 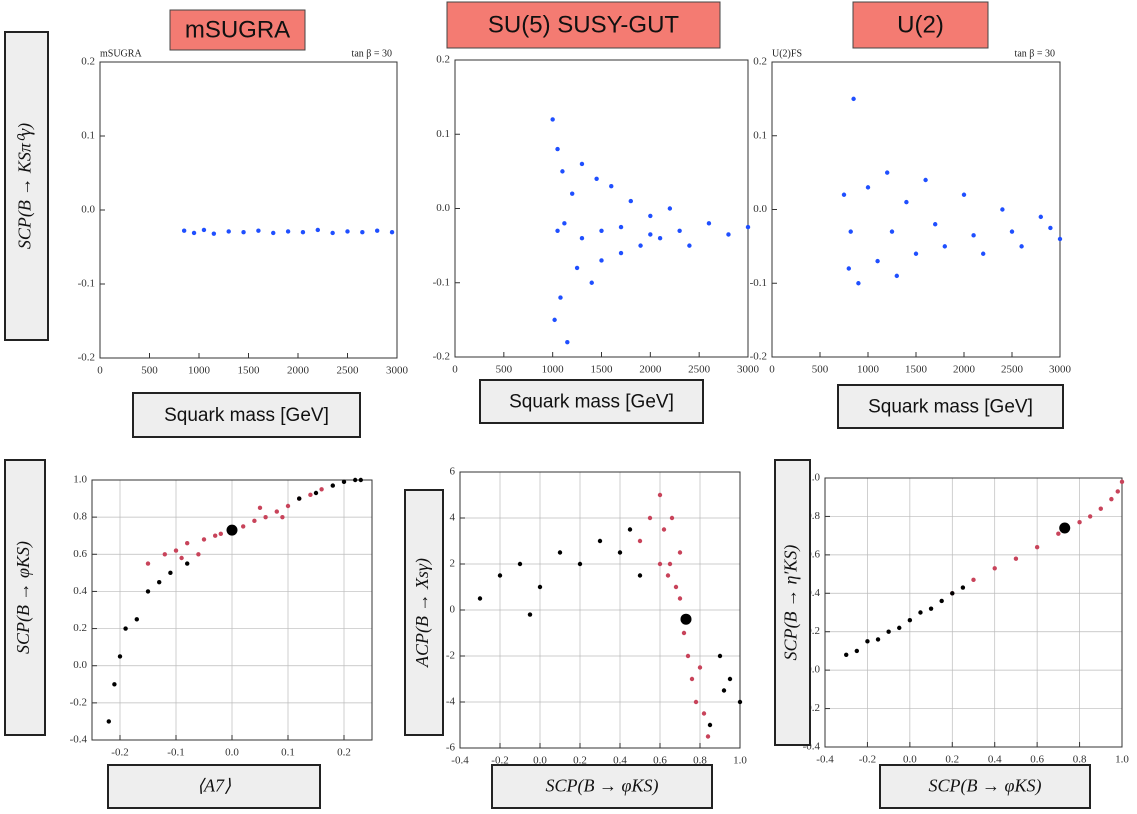 I want to click on y-tick-label: -6, so click(x=451, y=748).